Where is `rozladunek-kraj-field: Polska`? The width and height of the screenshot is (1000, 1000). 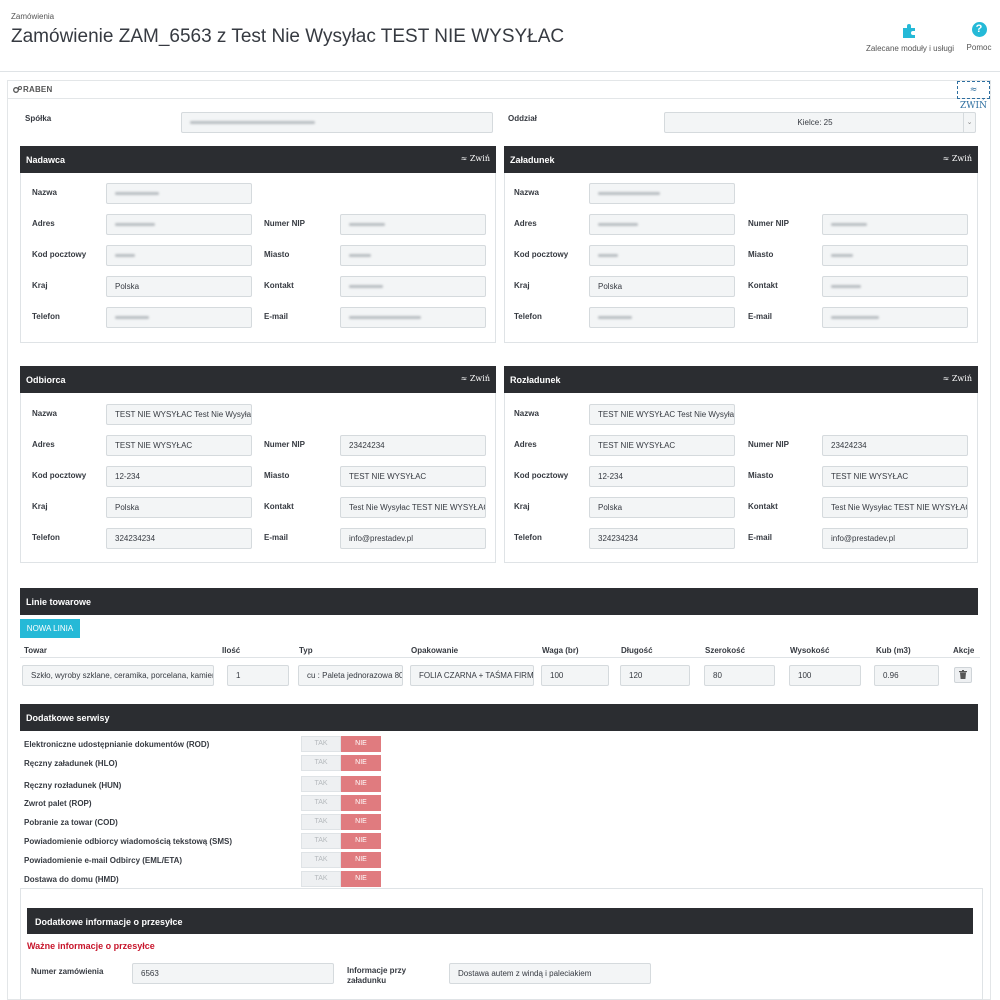 rozladunek-kraj-field: Polska is located at coordinates (662, 507).